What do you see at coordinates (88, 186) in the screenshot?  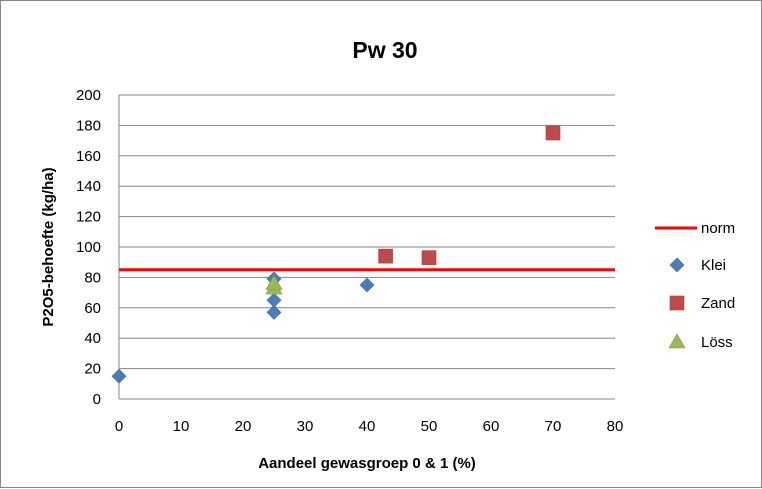 I see `y-tick-label: 140` at bounding box center [88, 186].